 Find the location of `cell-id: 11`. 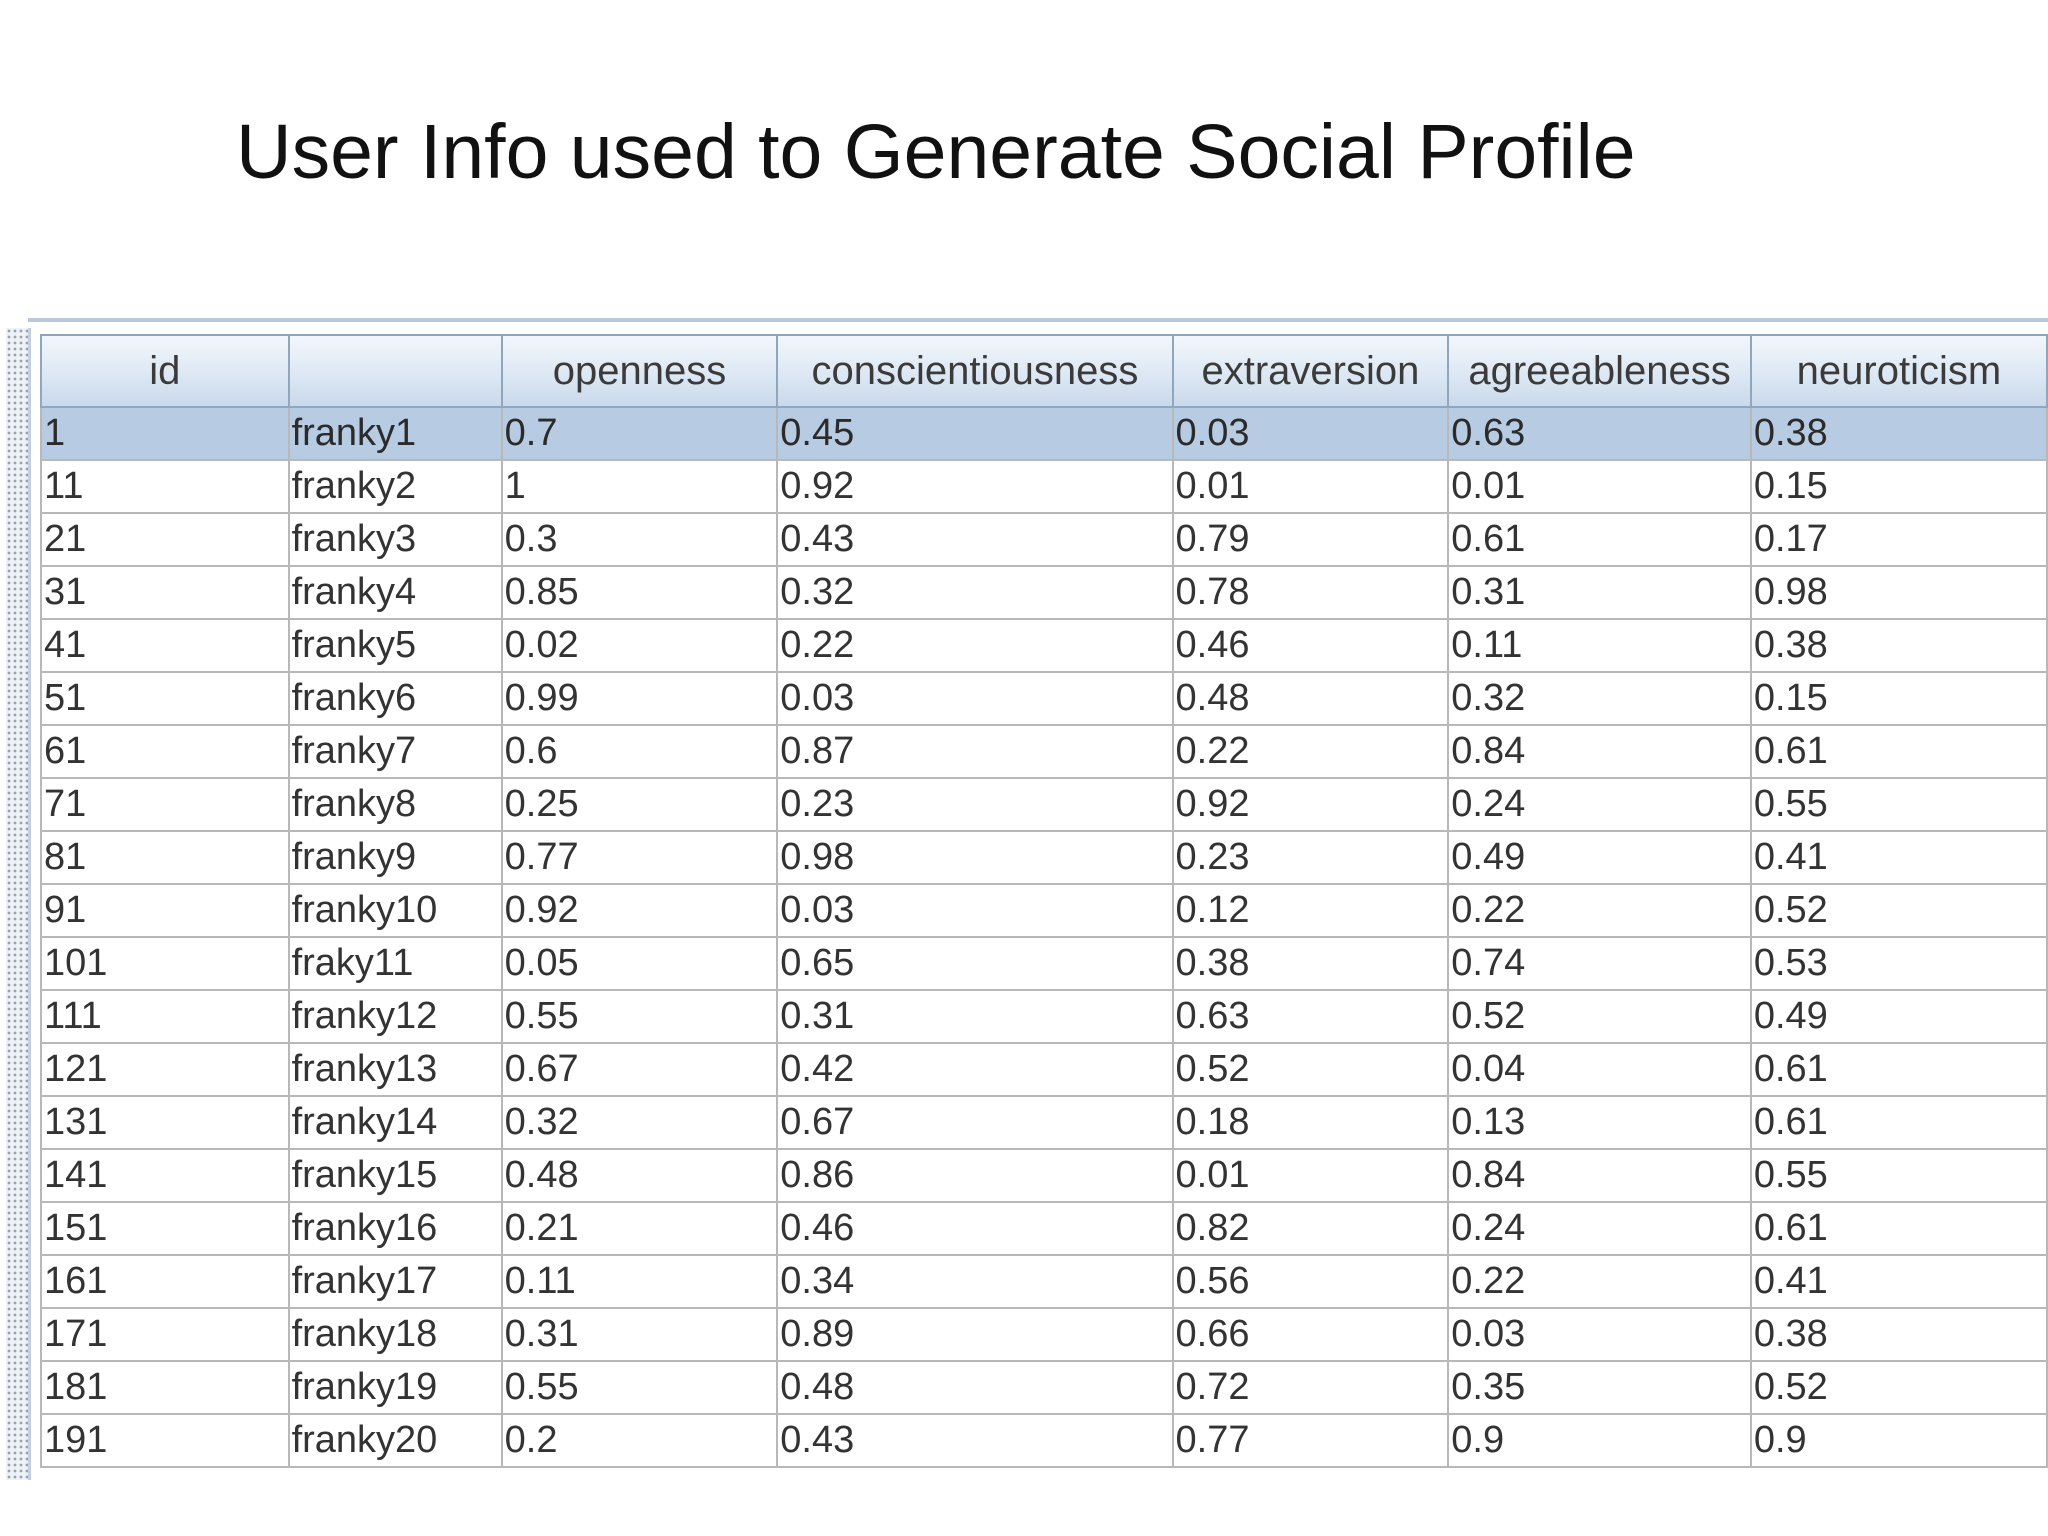

cell-id: 11 is located at coordinates (165, 486).